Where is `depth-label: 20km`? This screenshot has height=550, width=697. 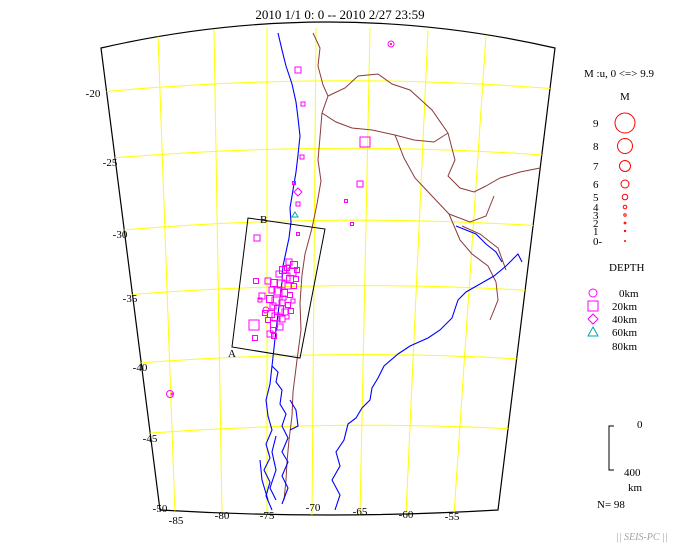 depth-label: 20km is located at coordinates (625, 307).